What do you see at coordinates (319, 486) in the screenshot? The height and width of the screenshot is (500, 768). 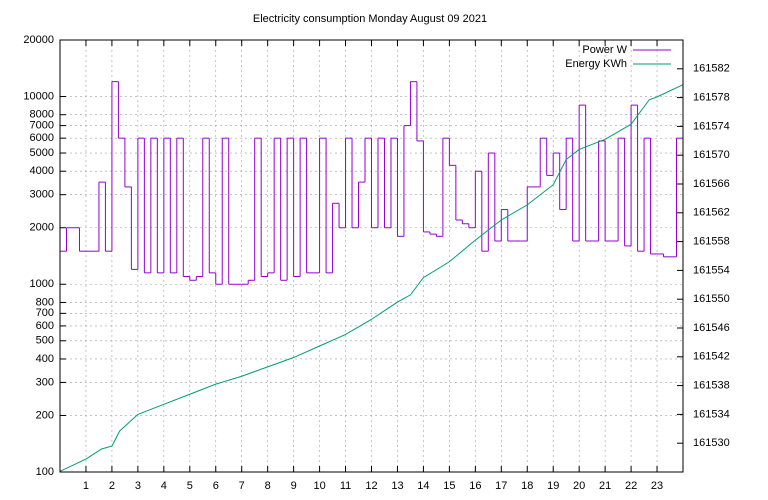 I see `x-tick-label: 10` at bounding box center [319, 486].